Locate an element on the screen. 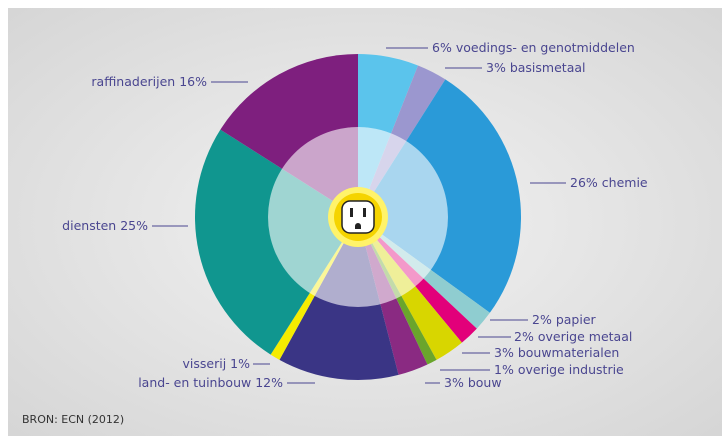 The image size is (722, 436). category-label: overige industrie is located at coordinates (571, 369).